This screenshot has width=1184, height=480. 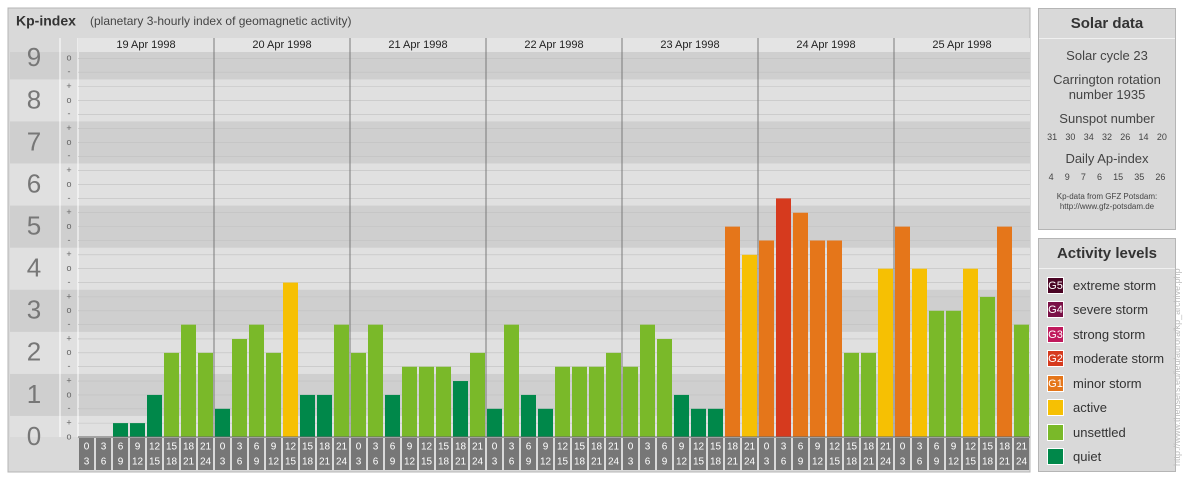 What do you see at coordinates (46, 21) in the screenshot?
I see `chart-title: Kp-index` at bounding box center [46, 21].